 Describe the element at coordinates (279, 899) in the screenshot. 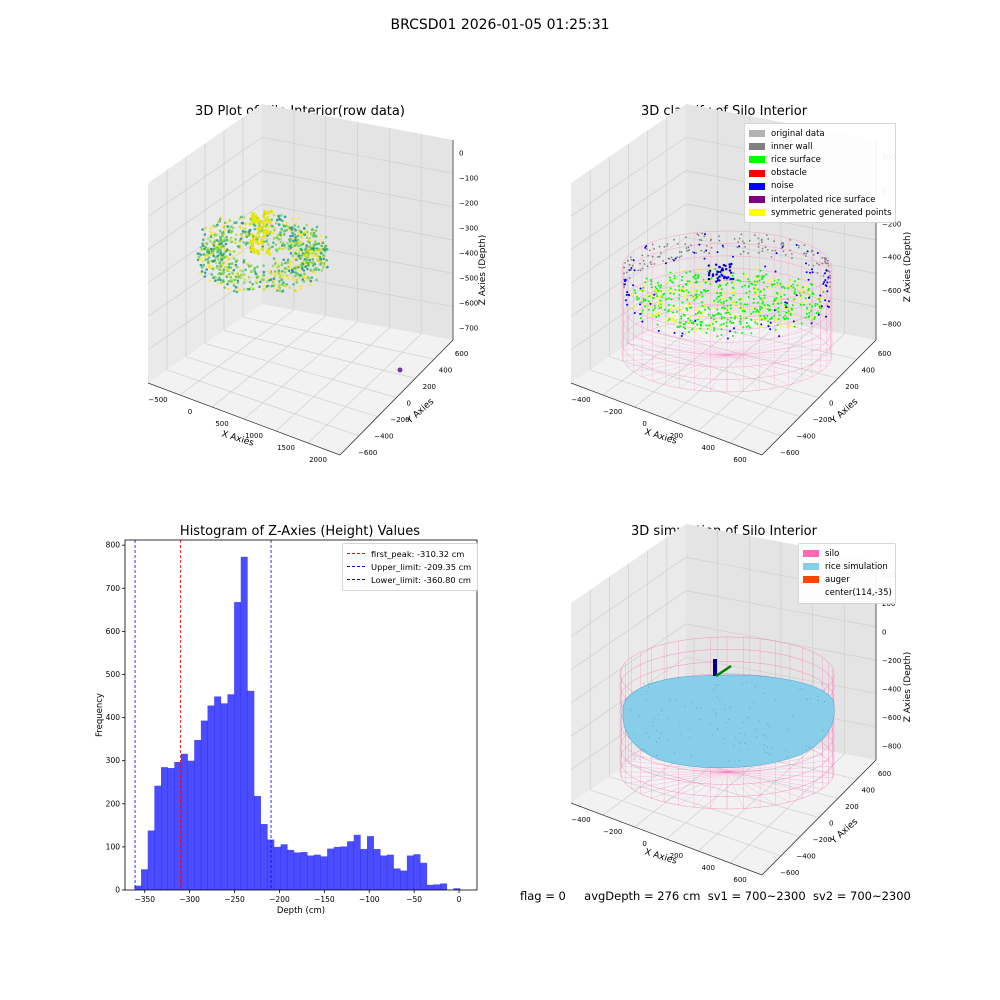

I see `histogram-x-tick-label: −200` at that location.